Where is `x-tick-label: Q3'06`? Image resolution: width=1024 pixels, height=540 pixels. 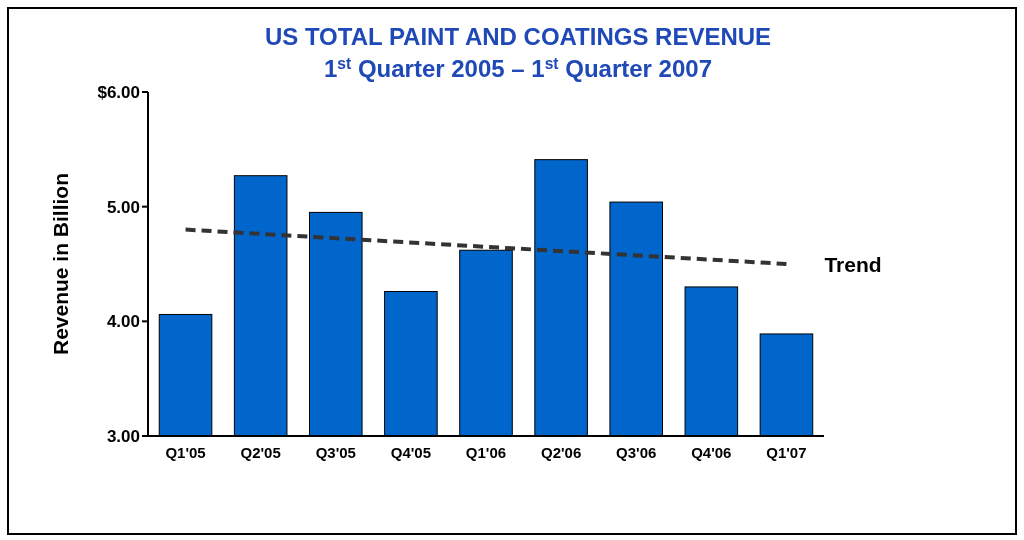 x-tick-label: Q3'06 is located at coordinates (636, 452).